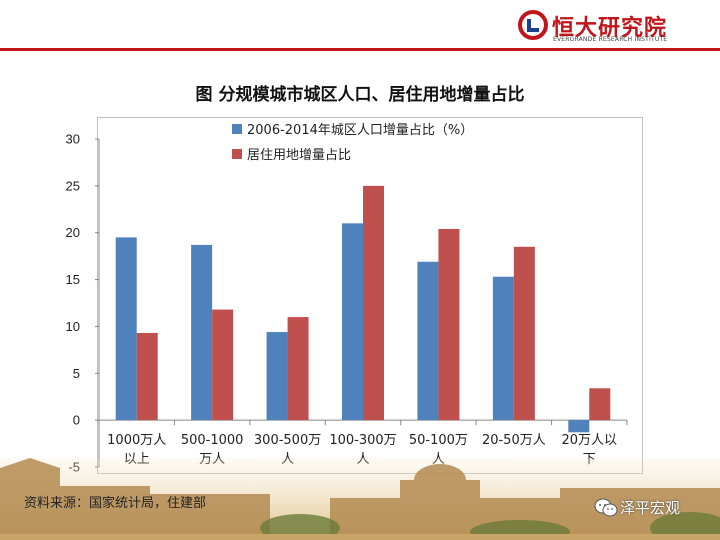  Describe the element at coordinates (360, 130) in the screenshot. I see `legend-label: 2006-2014年城区人口增量占比（%）` at that location.